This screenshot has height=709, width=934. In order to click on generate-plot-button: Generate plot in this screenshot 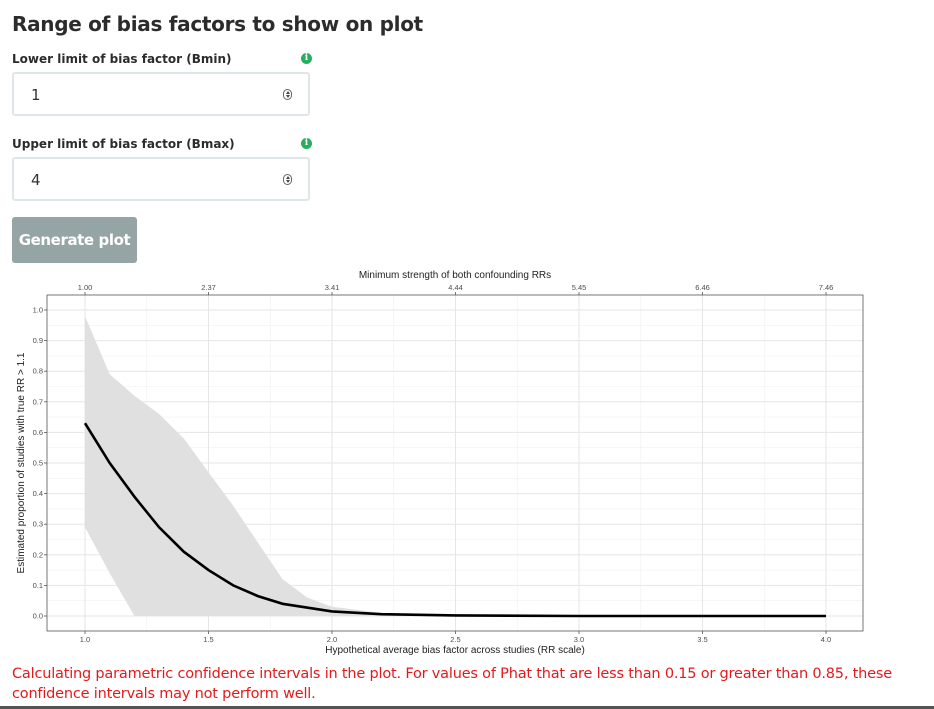, I will do `click(74, 240)`.